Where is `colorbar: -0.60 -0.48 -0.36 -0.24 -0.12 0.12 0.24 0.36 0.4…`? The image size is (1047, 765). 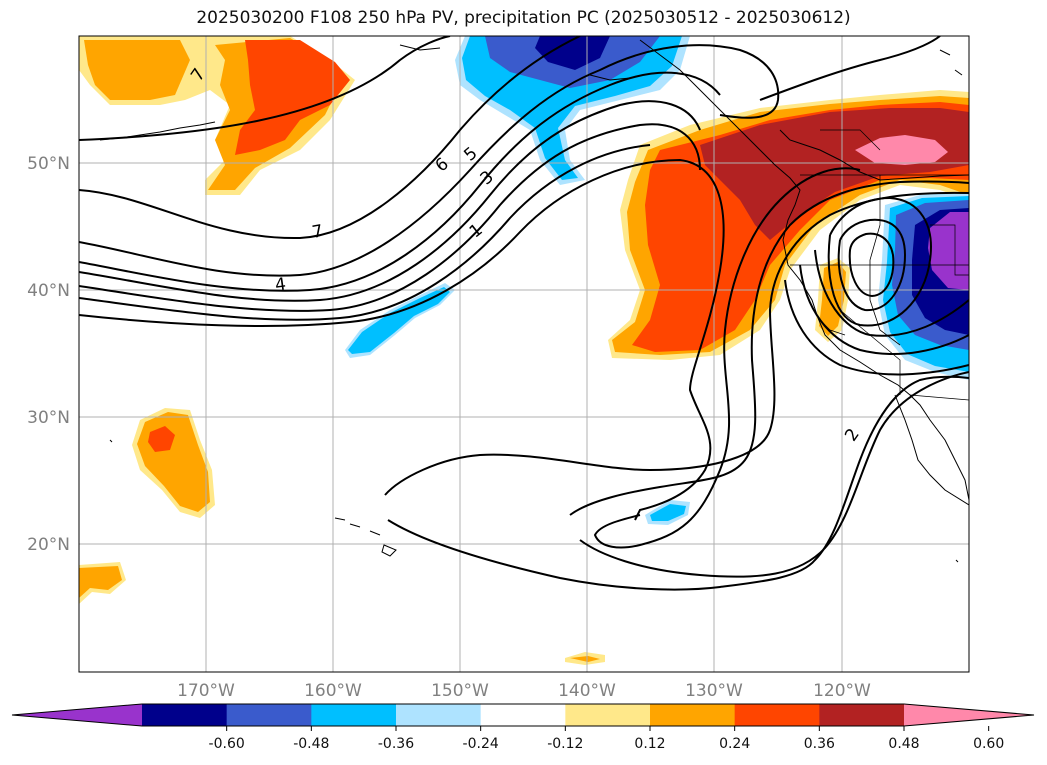
colorbar: -0.60 -0.48 -0.36 -0.24 -0.12 0.12 0.24 0.36 0.4… is located at coordinates (523, 727).